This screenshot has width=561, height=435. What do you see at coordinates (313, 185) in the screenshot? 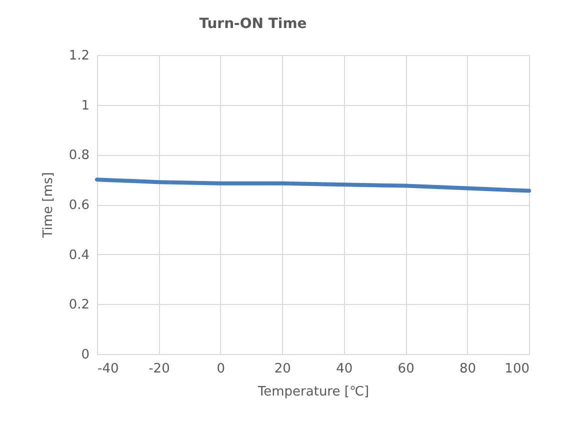
I see `line-series` at bounding box center [313, 185].